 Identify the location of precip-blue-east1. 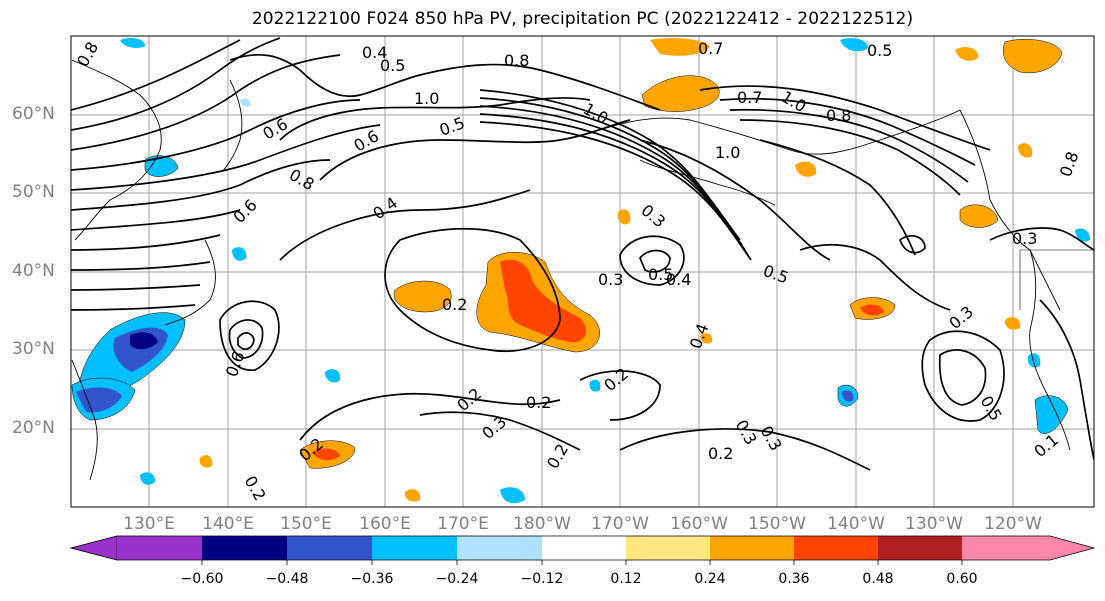
(1051, 414).